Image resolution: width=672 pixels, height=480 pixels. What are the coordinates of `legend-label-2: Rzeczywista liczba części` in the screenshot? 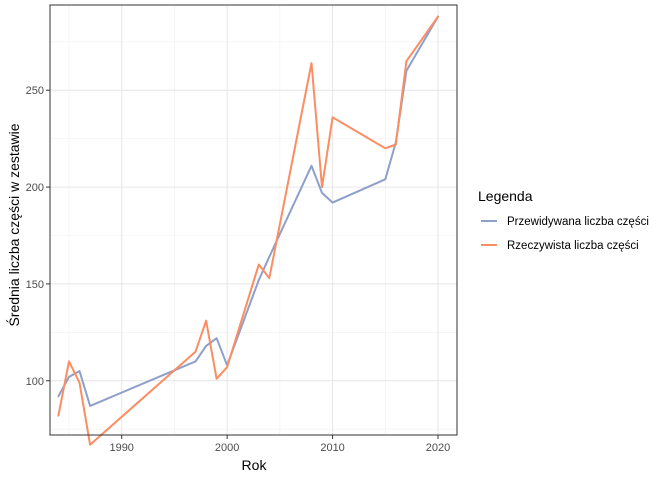 It's located at (573, 246).